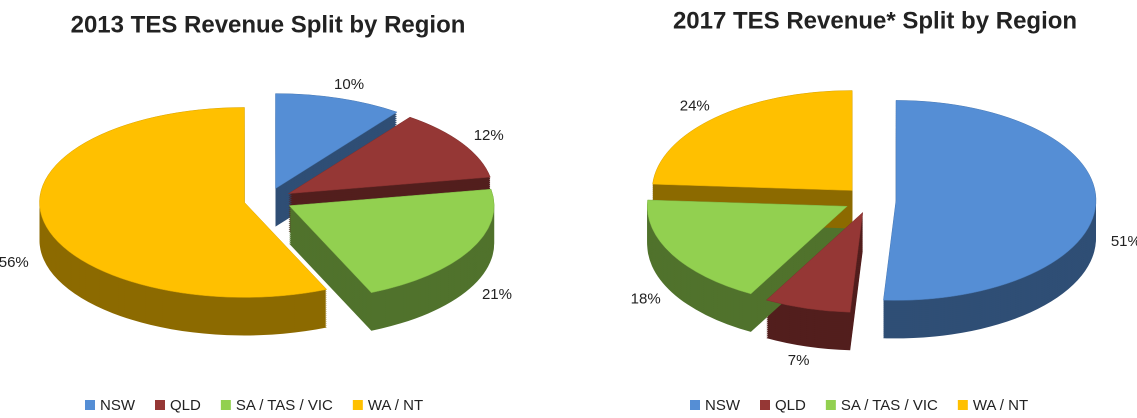 This screenshot has height=418, width=1137. I want to click on data-label: 24%, so click(695, 106).